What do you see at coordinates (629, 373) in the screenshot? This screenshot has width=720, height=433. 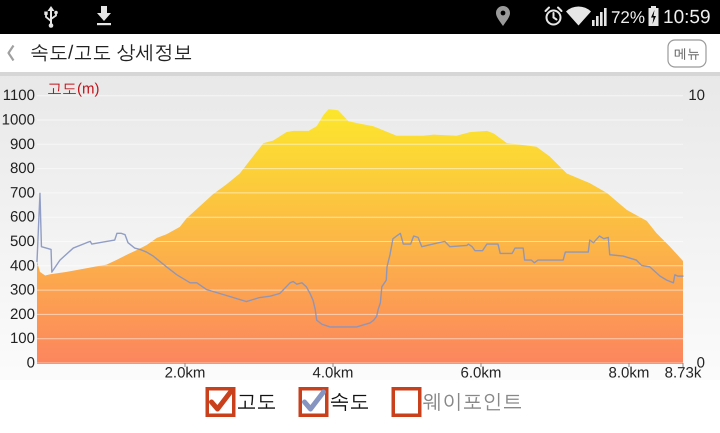 I see `x-tick-label: 8.0km` at bounding box center [629, 373].